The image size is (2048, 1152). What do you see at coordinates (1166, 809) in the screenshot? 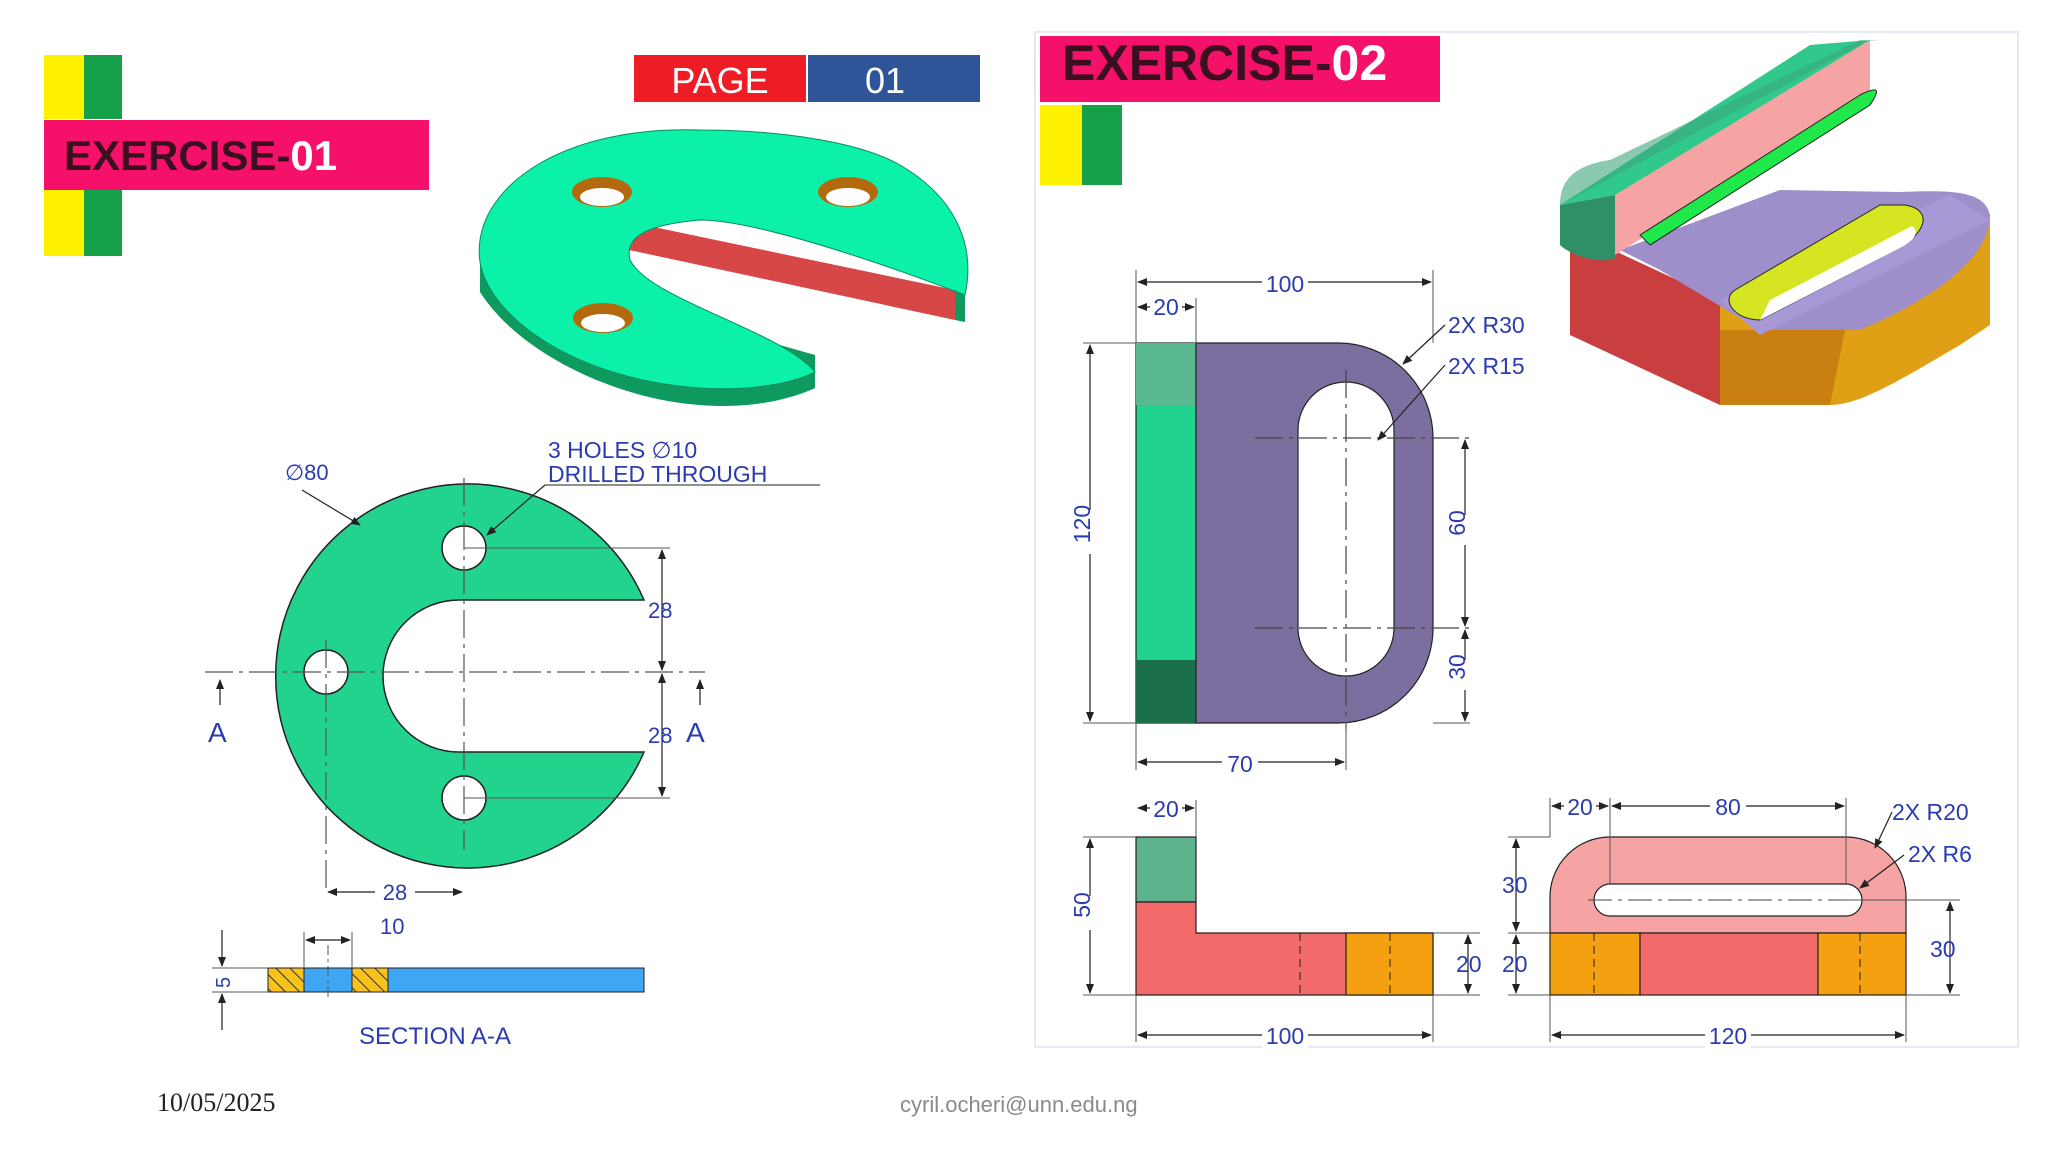
I see `side-dim-20: 20` at bounding box center [1166, 809].